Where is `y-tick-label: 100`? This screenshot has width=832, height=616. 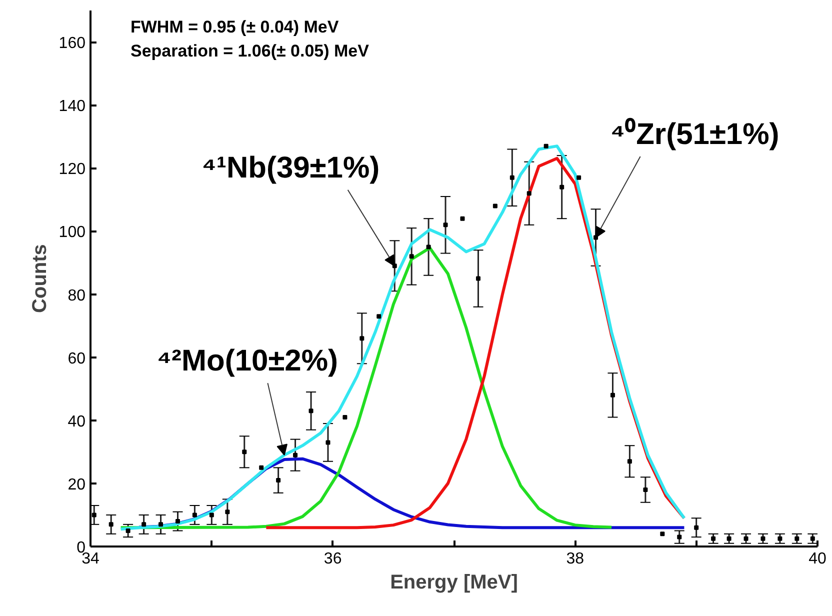 y-tick-label: 100 is located at coordinates (72, 233).